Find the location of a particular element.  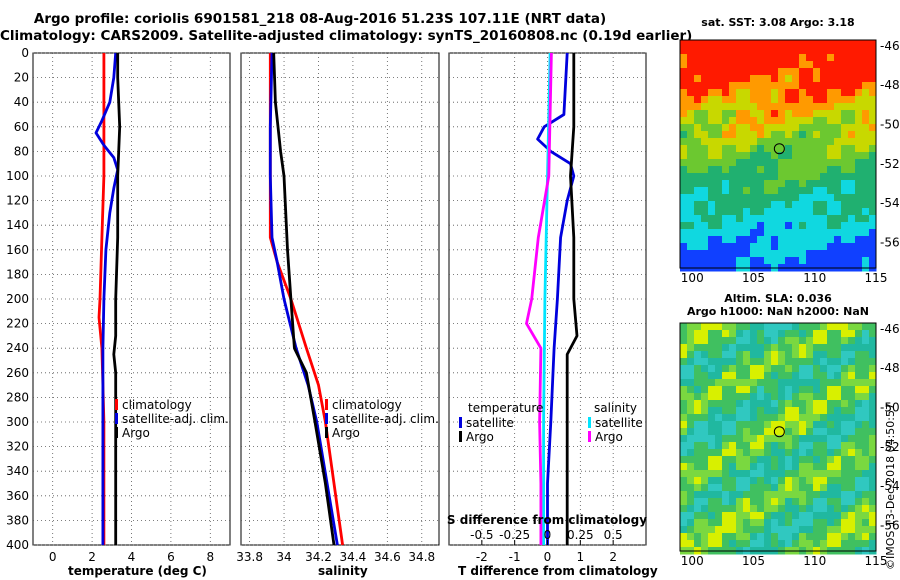

ytick-label: 260 is located at coordinates (17, 373).